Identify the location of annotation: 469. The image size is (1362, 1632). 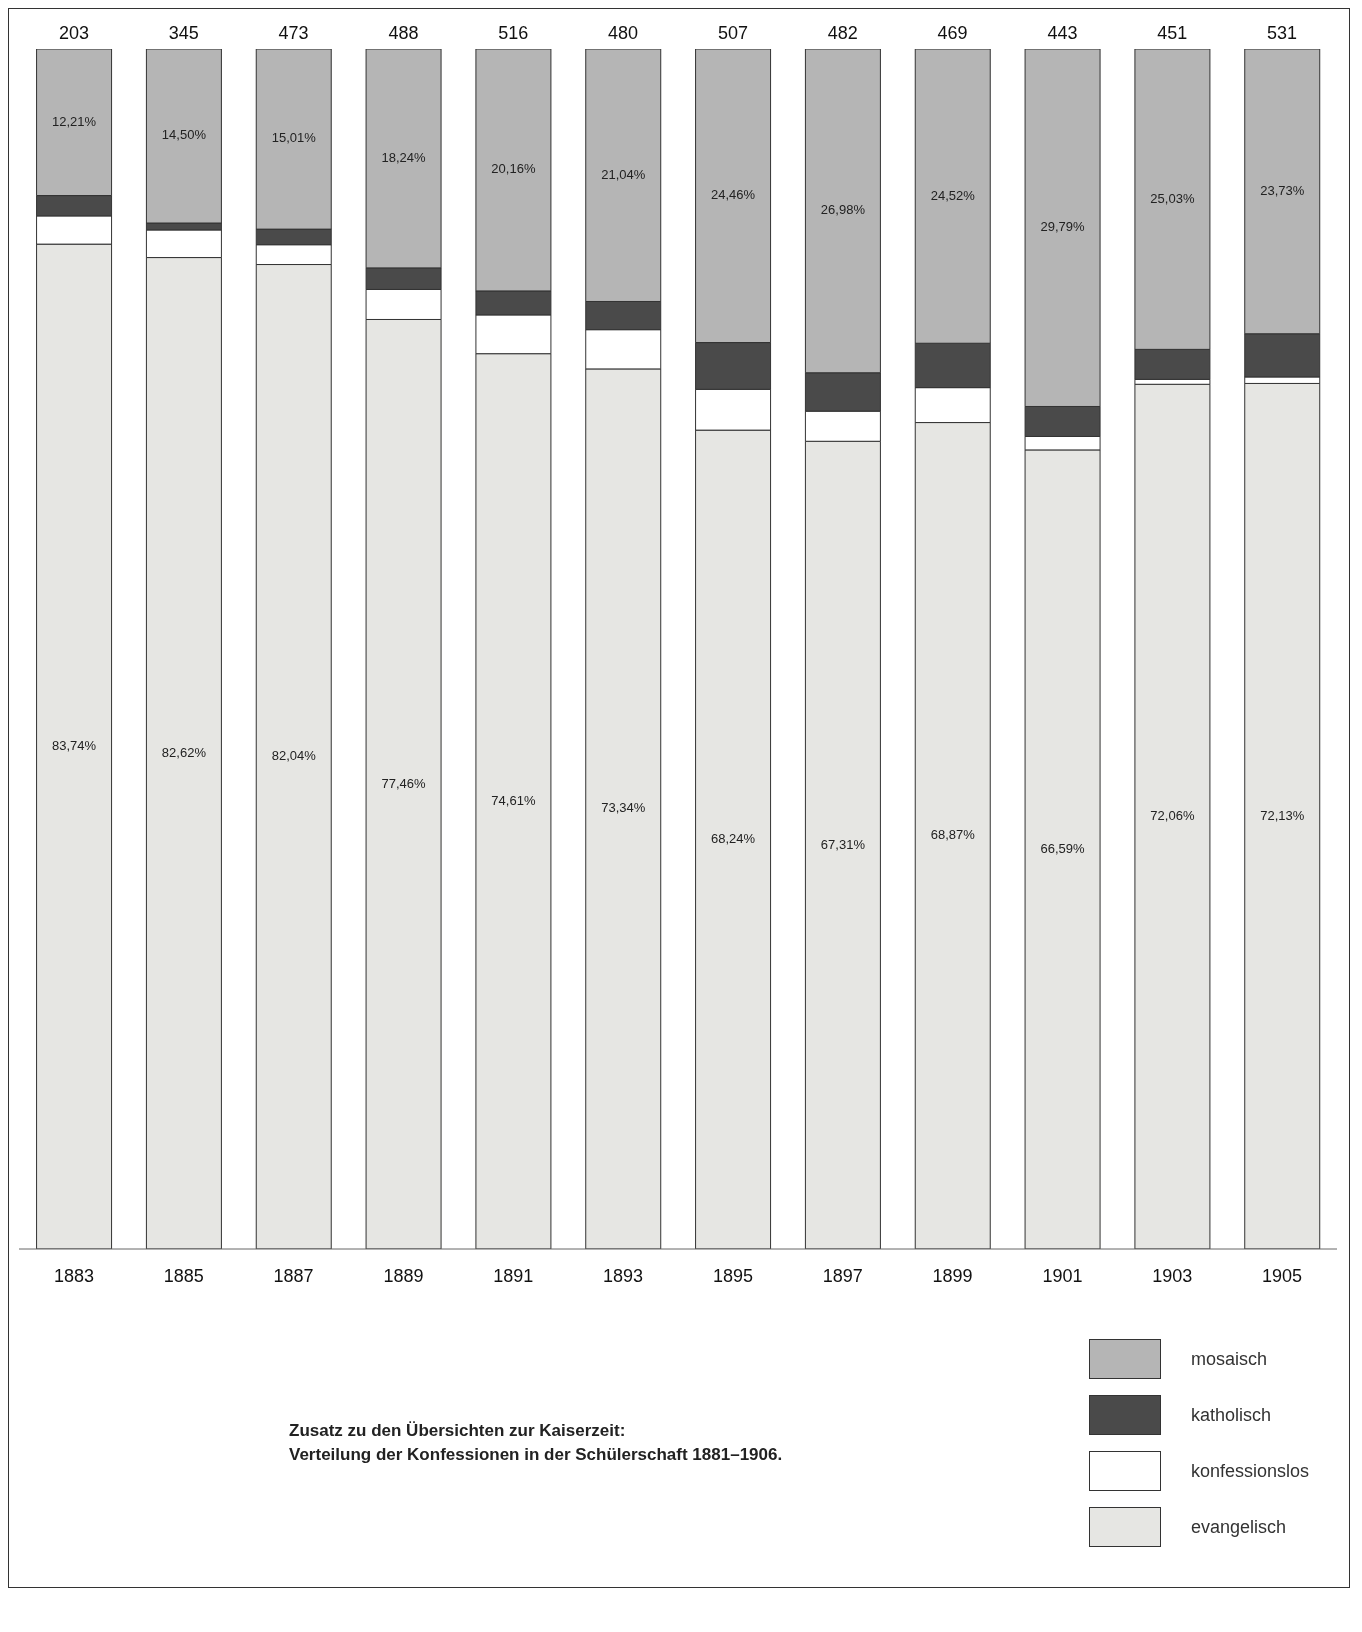
(952, 33).